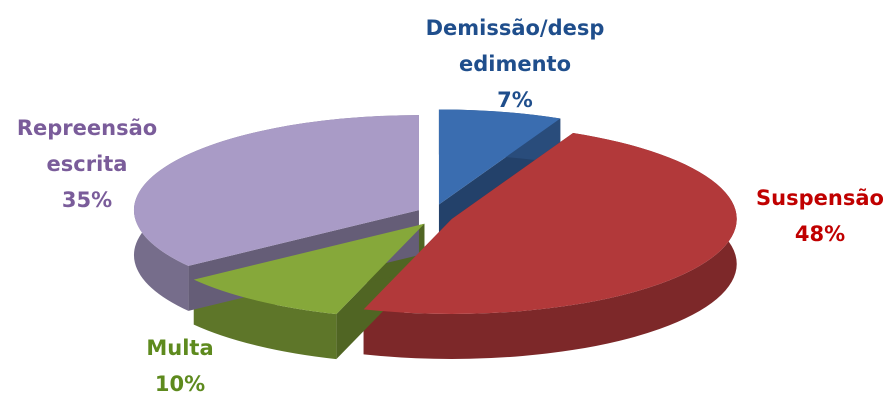 The height and width of the screenshot is (405, 893). I want to click on value-label: 10%, so click(180, 384).